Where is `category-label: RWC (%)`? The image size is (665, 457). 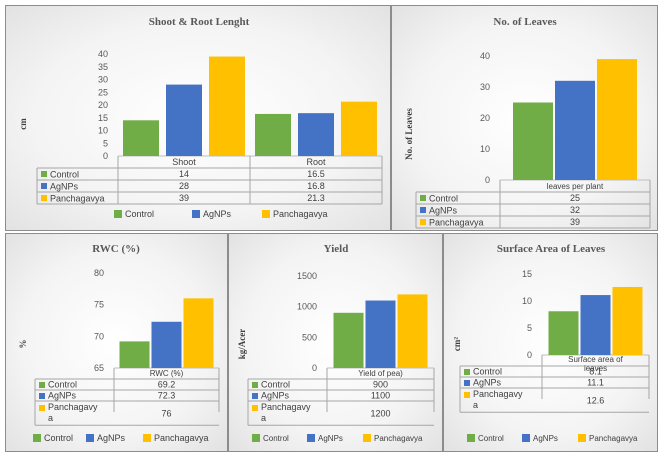 category-label: RWC (%) is located at coordinates (167, 373).